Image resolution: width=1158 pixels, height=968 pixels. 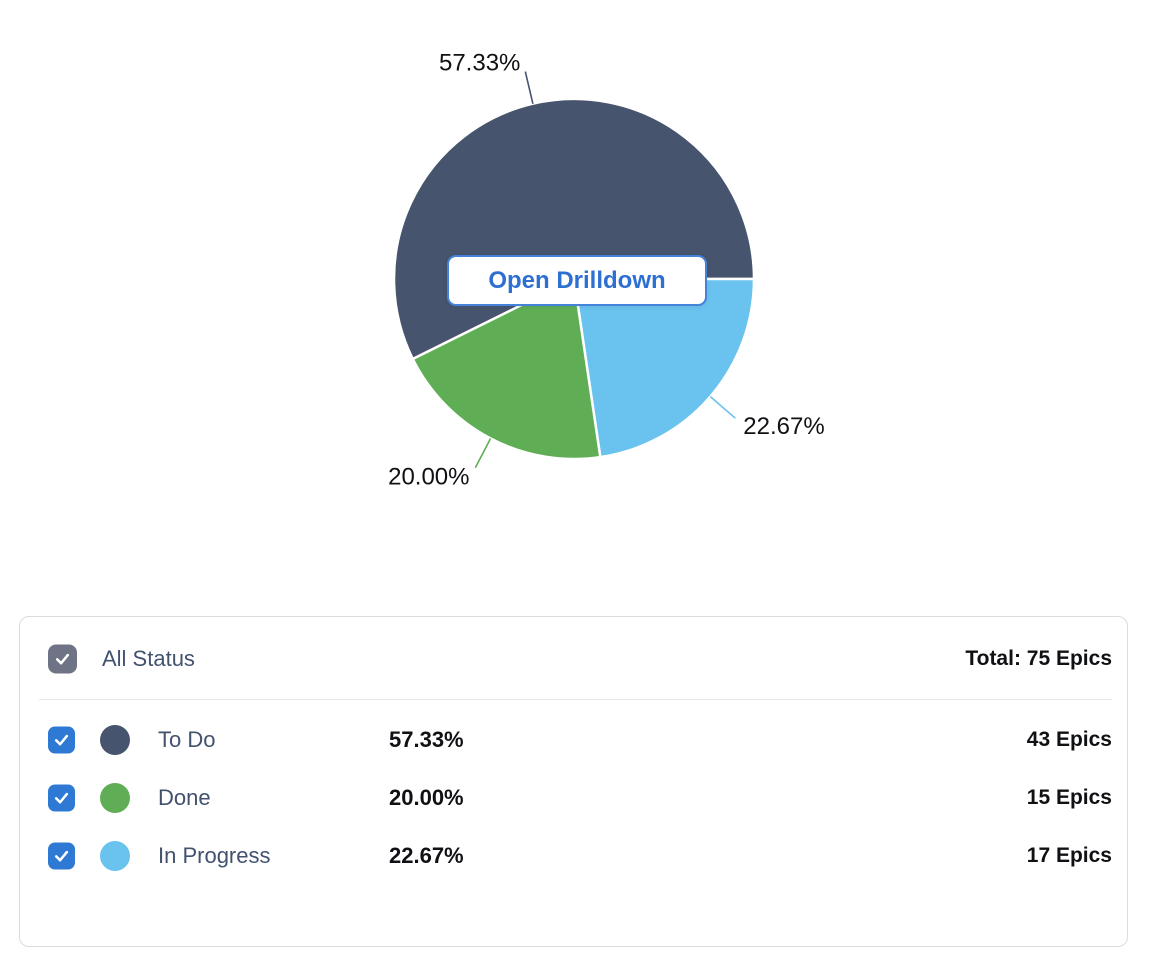 I want to click on done-count: 15 Epics, so click(x=1069, y=797).